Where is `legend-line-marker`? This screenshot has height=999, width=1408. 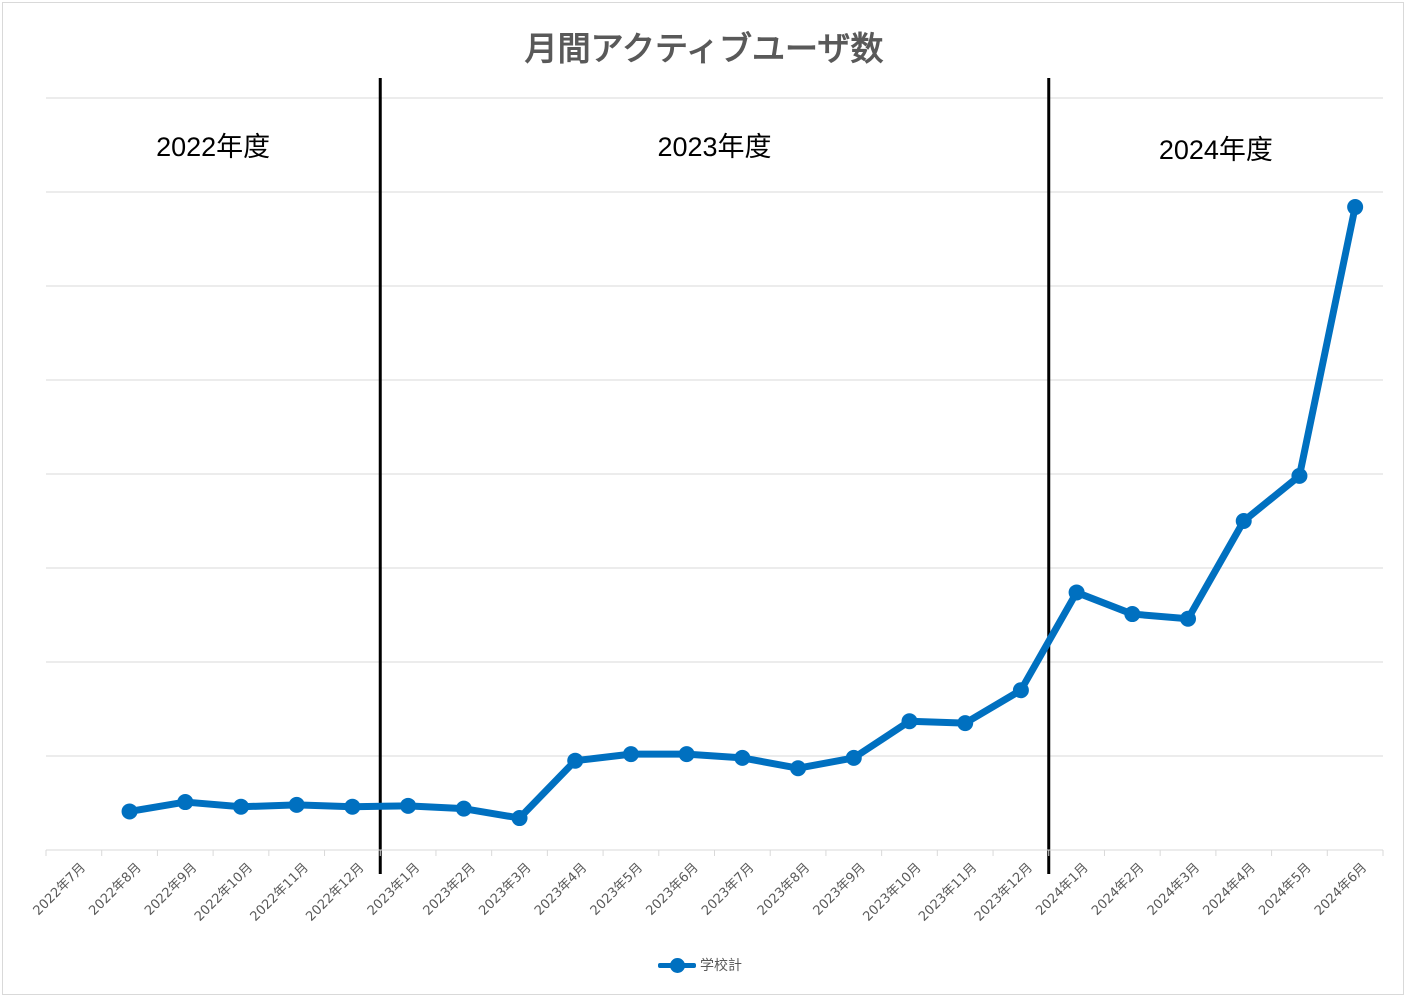 legend-line-marker is located at coordinates (677, 965).